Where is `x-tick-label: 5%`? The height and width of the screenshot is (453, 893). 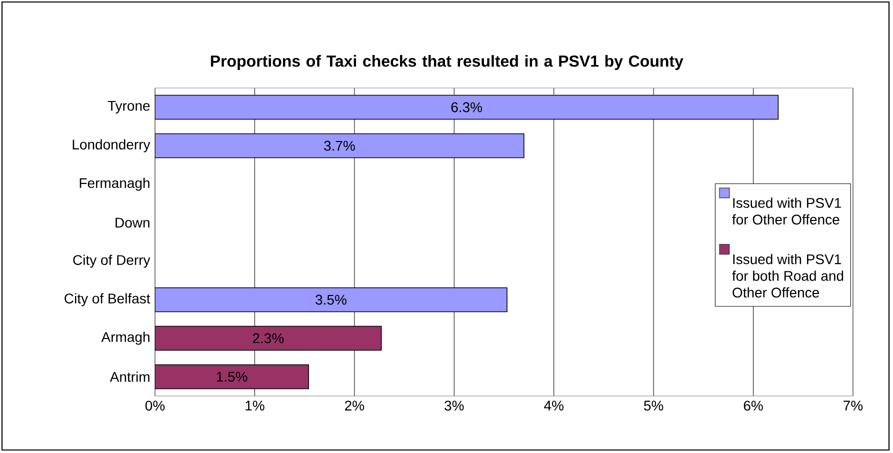
x-tick-label: 5% is located at coordinates (654, 405).